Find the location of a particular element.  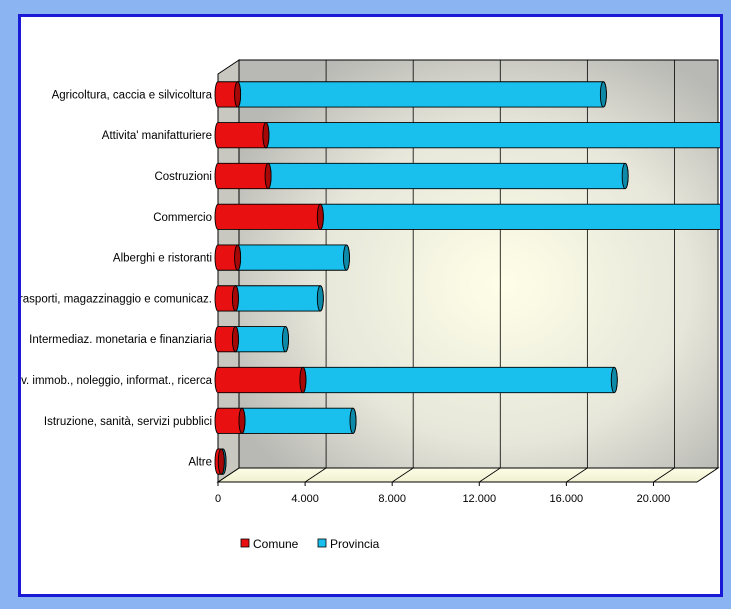

legend: Comune Provincia is located at coordinates (310, 544).